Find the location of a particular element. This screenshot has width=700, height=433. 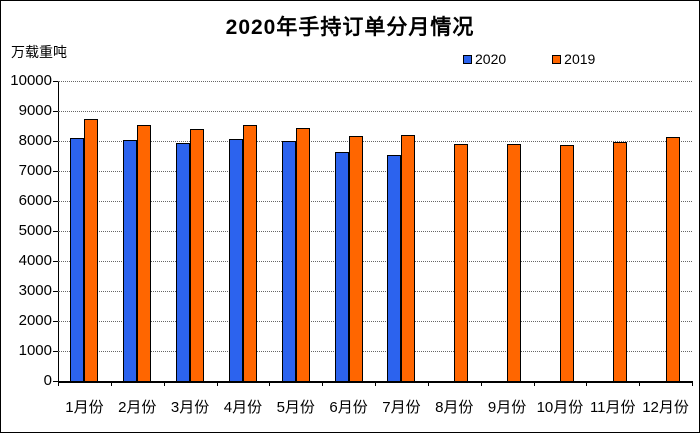

bar-2020-6月份 is located at coordinates (341, 266).